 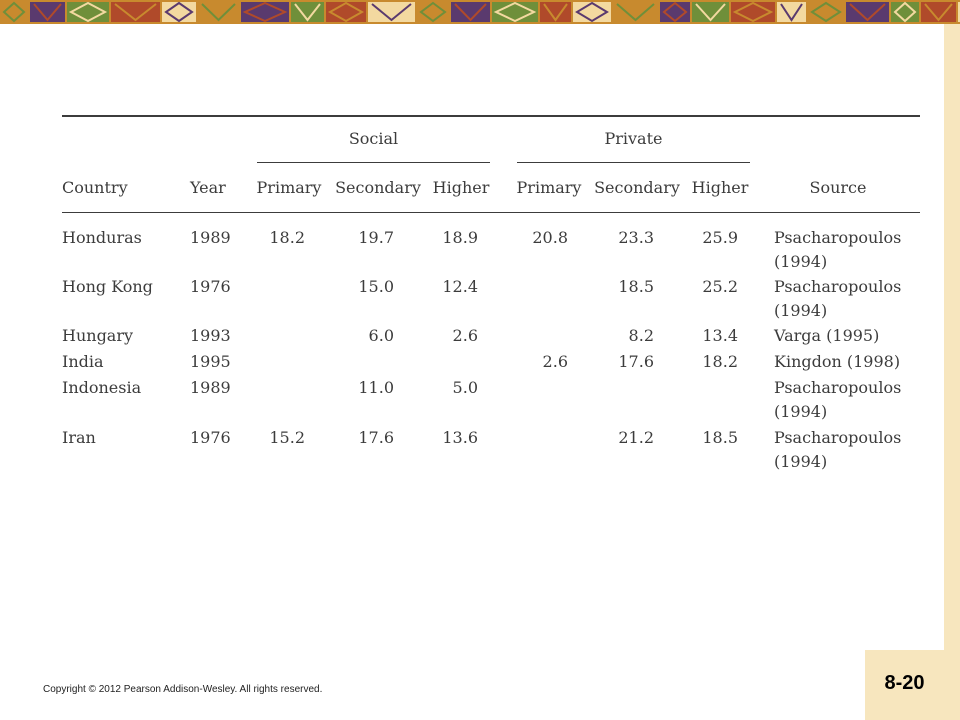 I want to click on col-header-country: Country, so click(x=95, y=187).